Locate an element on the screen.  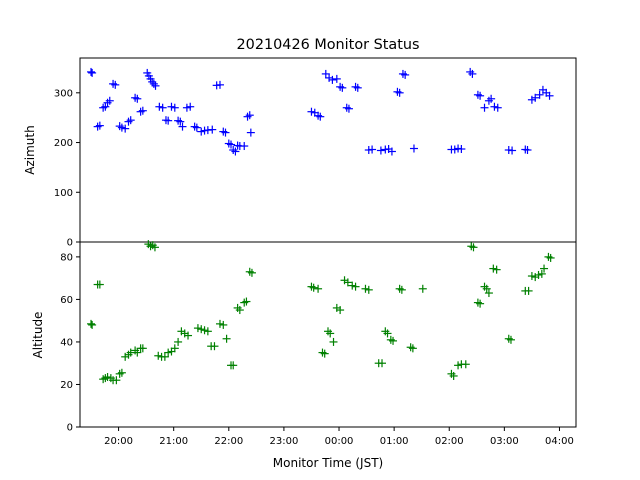
azimuth-y-tick-label: 300 is located at coordinates (63, 93).